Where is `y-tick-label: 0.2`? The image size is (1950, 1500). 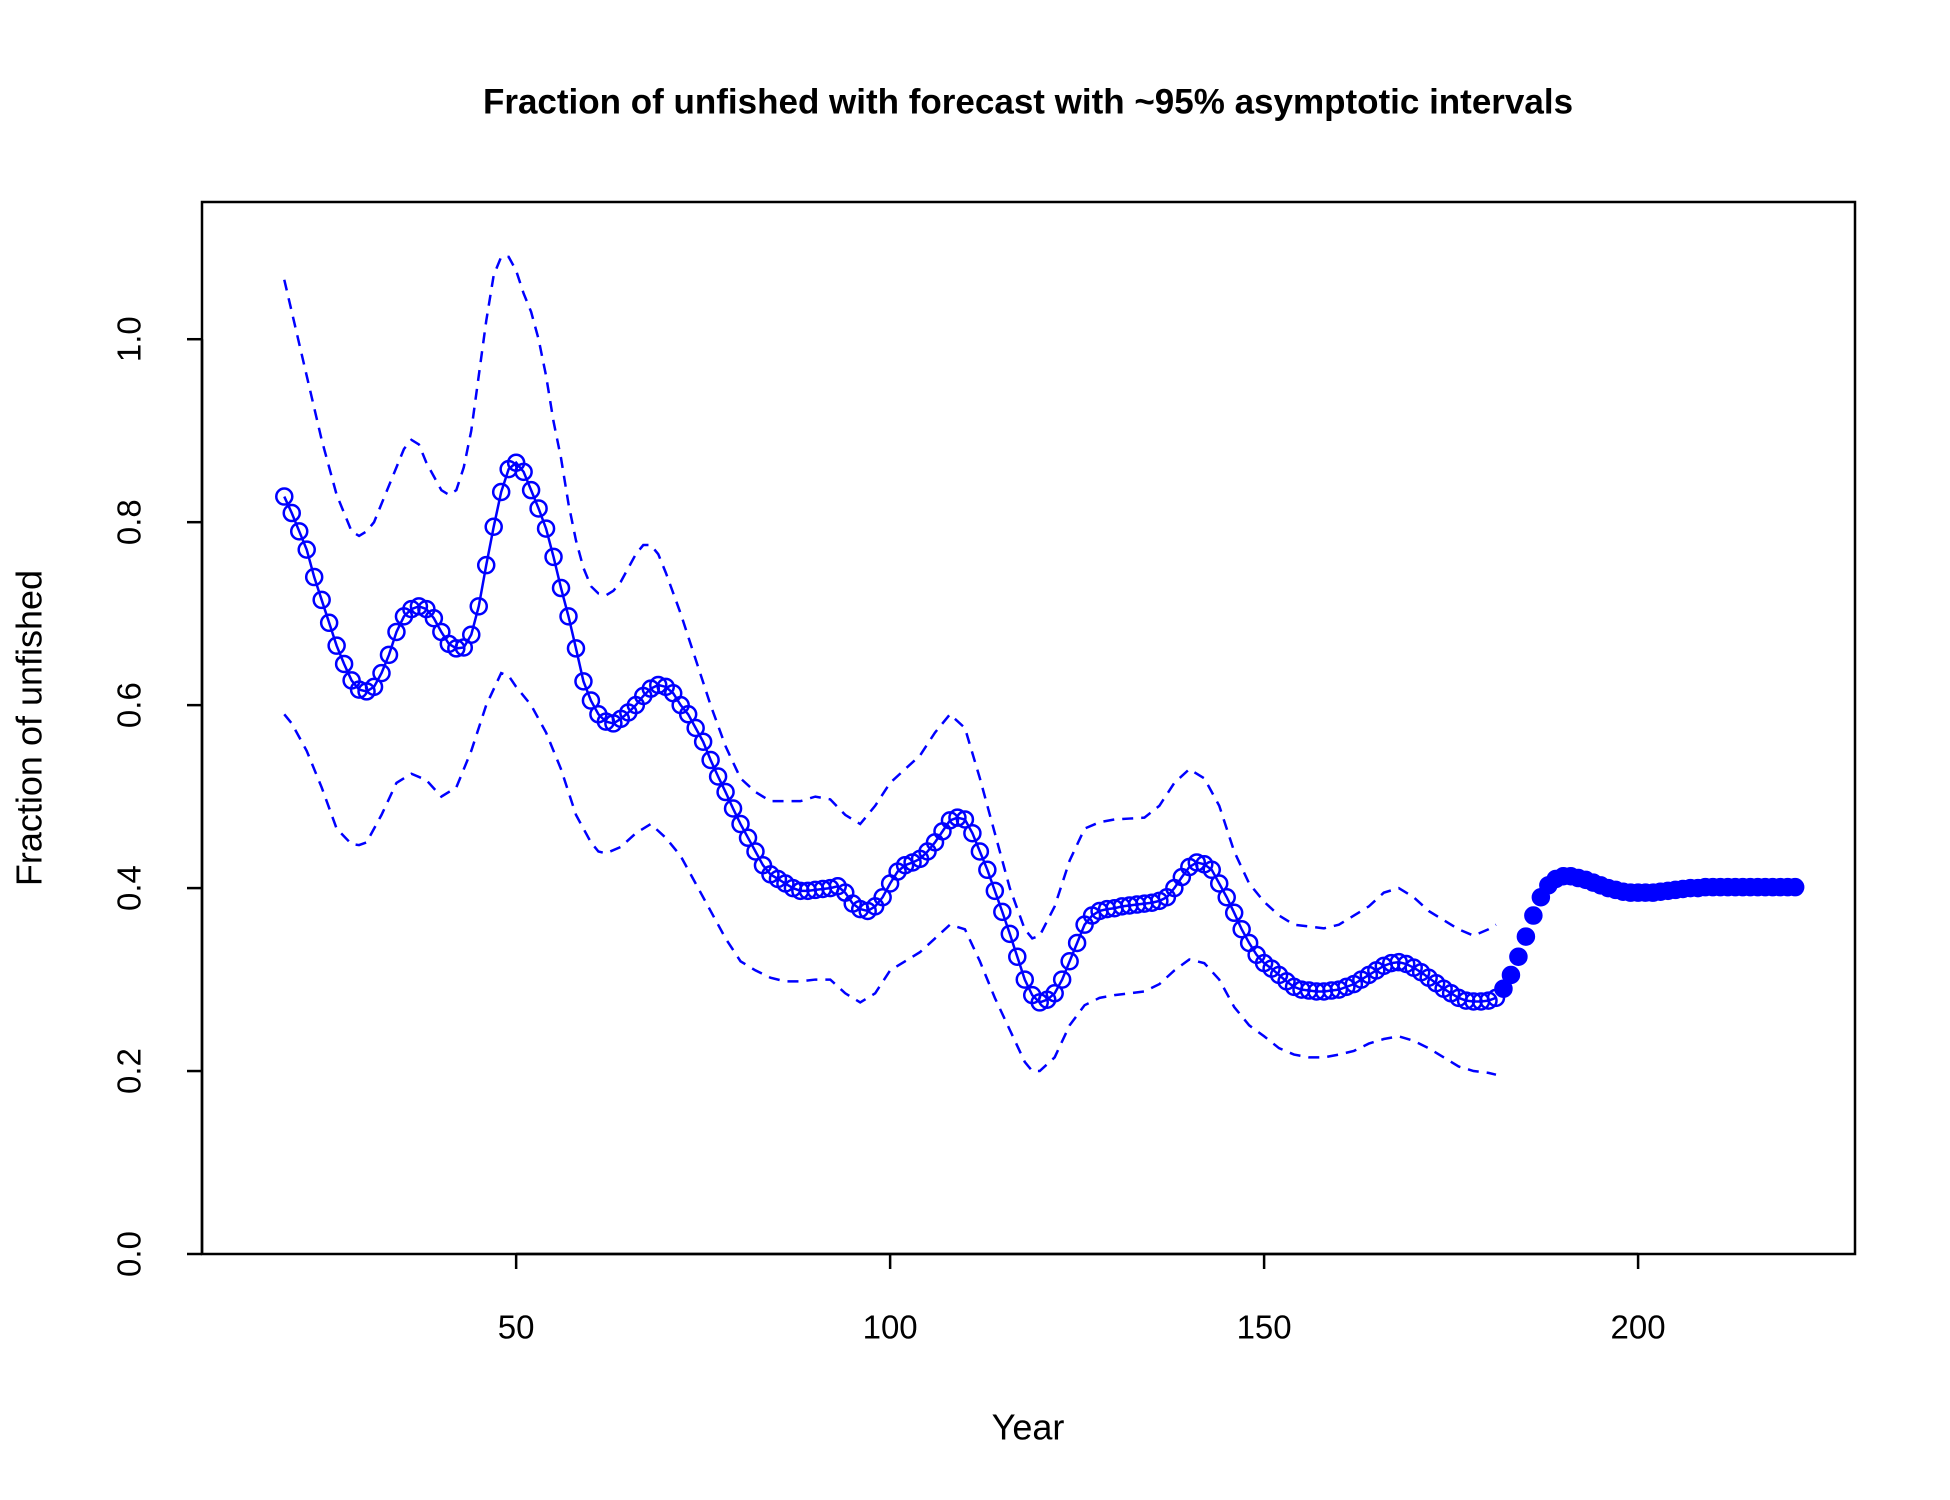
y-tick-label: 0.2 is located at coordinates (129, 1071).